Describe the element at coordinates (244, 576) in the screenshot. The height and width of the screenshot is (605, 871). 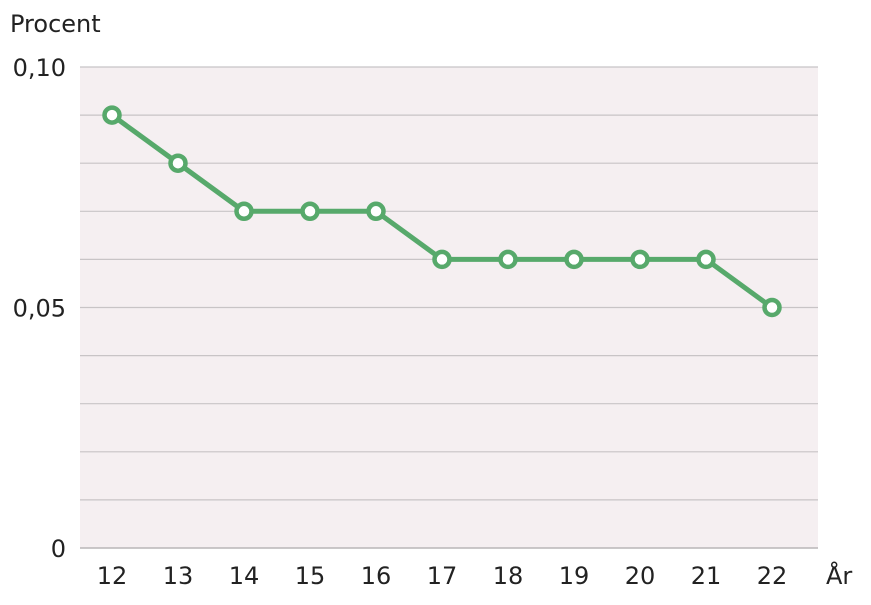
I see `x-tick-label: 14` at that location.